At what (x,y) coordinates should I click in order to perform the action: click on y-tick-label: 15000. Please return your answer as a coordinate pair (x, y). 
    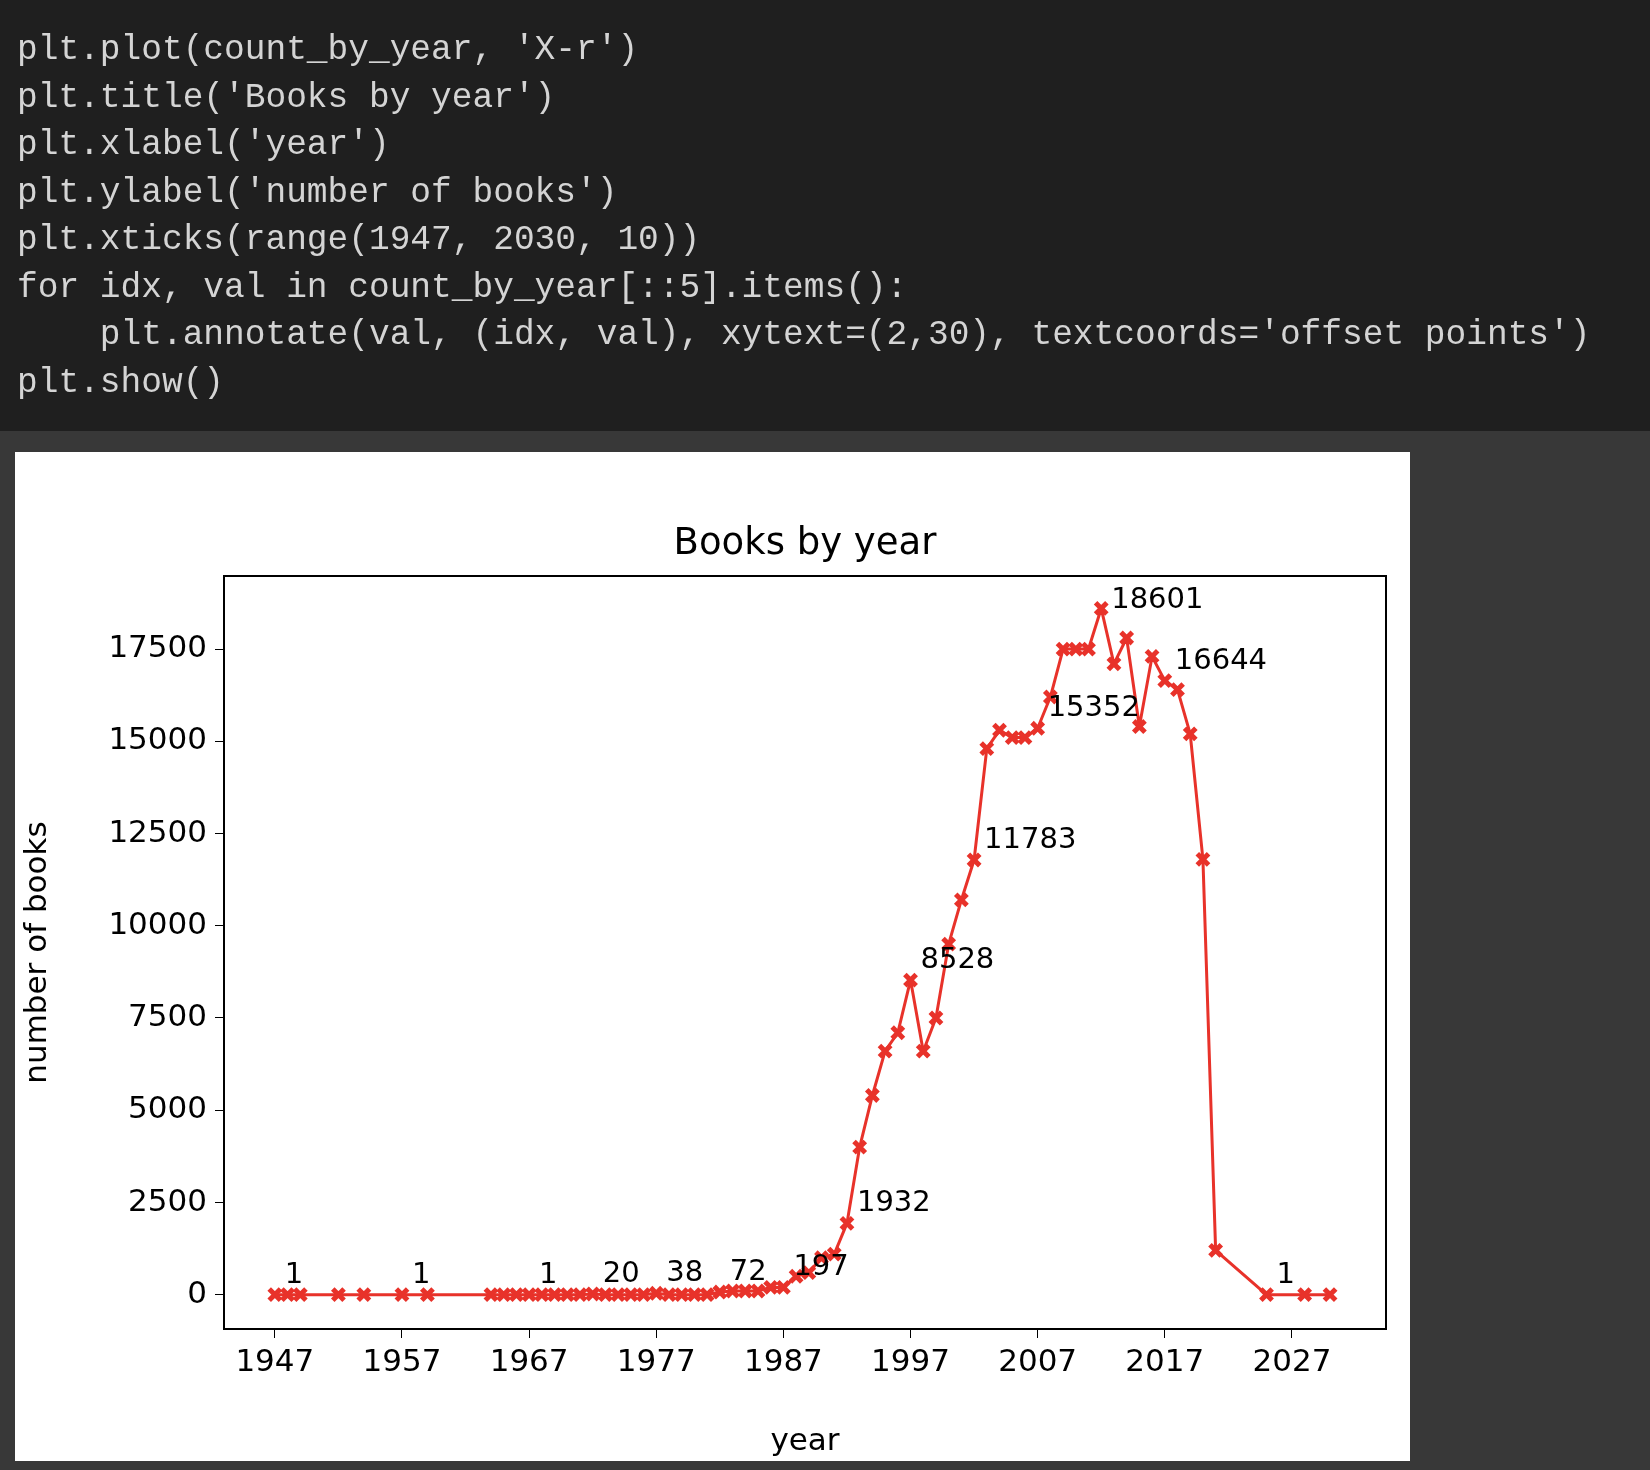
    Looking at the image, I should click on (157, 738).